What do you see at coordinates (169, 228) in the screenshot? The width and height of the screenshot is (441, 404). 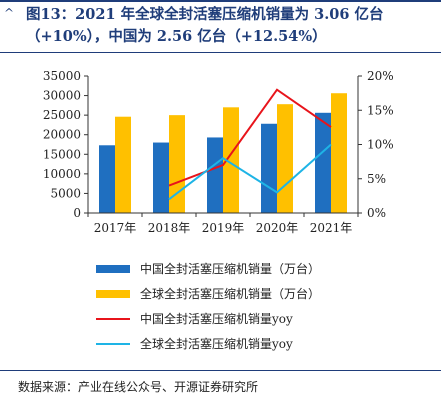 I see `x-tick-label-1: 2018年` at bounding box center [169, 228].